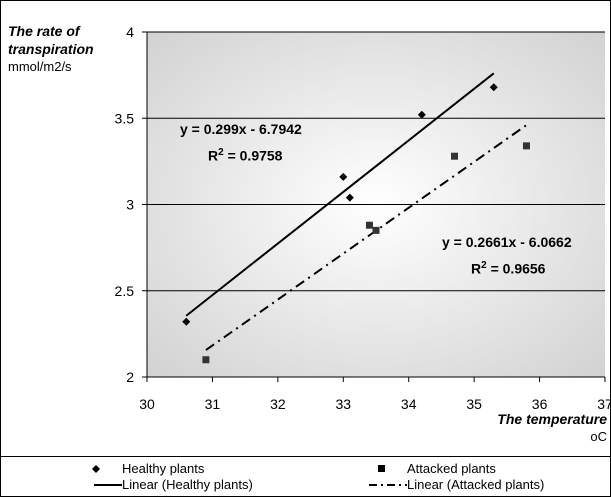 Image resolution: width=611 pixels, height=497 pixels. What do you see at coordinates (147, 404) in the screenshot?
I see `x-tick-label: 30` at bounding box center [147, 404].